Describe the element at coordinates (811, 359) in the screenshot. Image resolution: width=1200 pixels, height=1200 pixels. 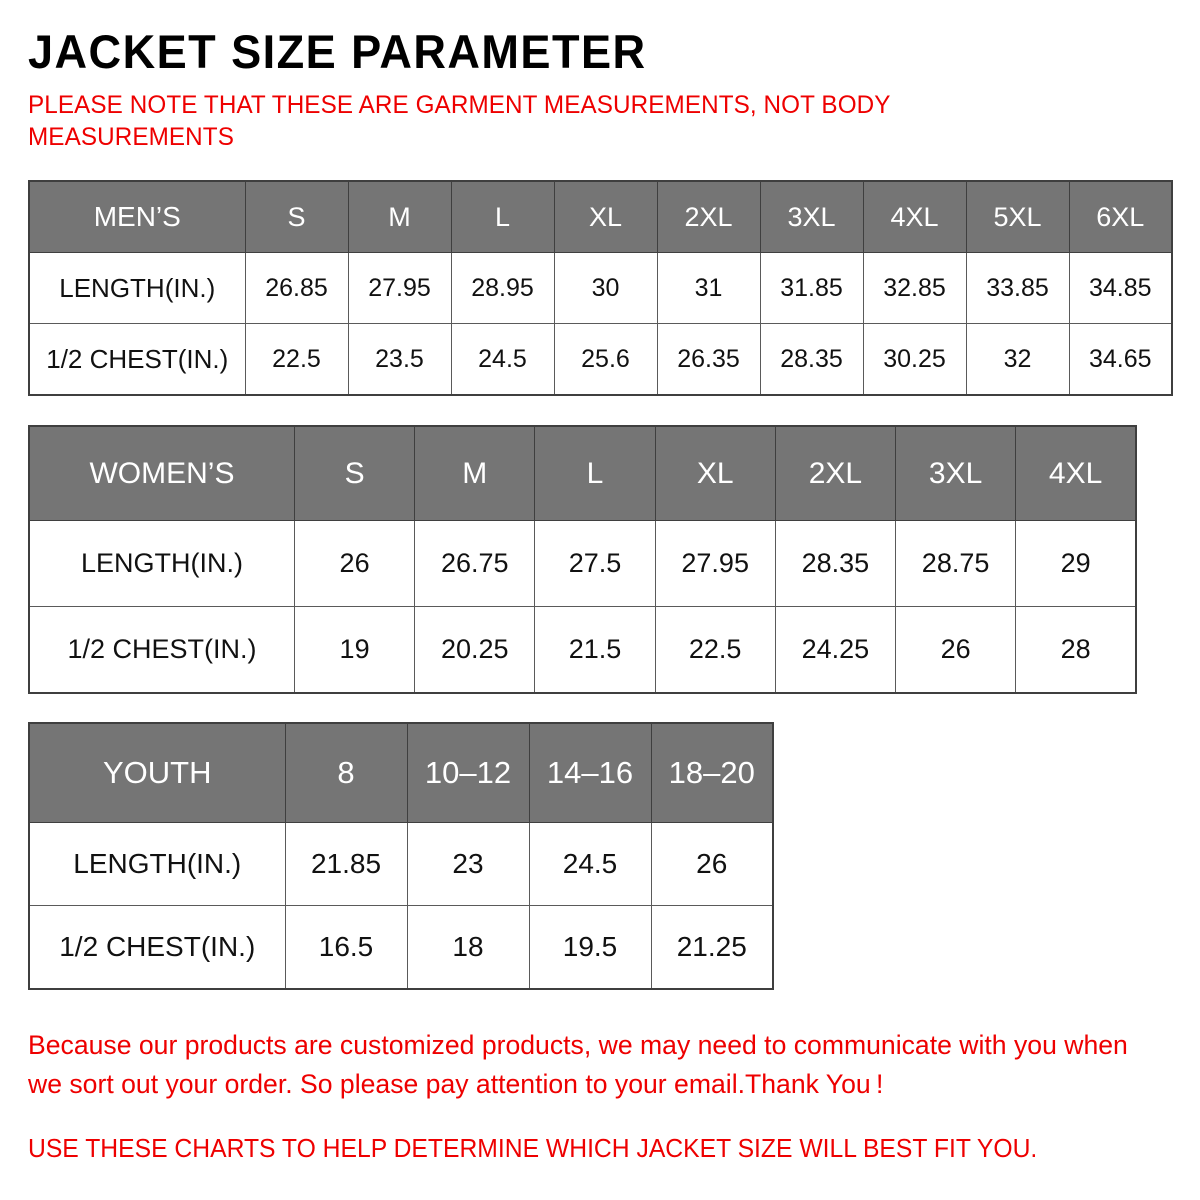
I see `mens-chest-3xl: 28.35` at that location.